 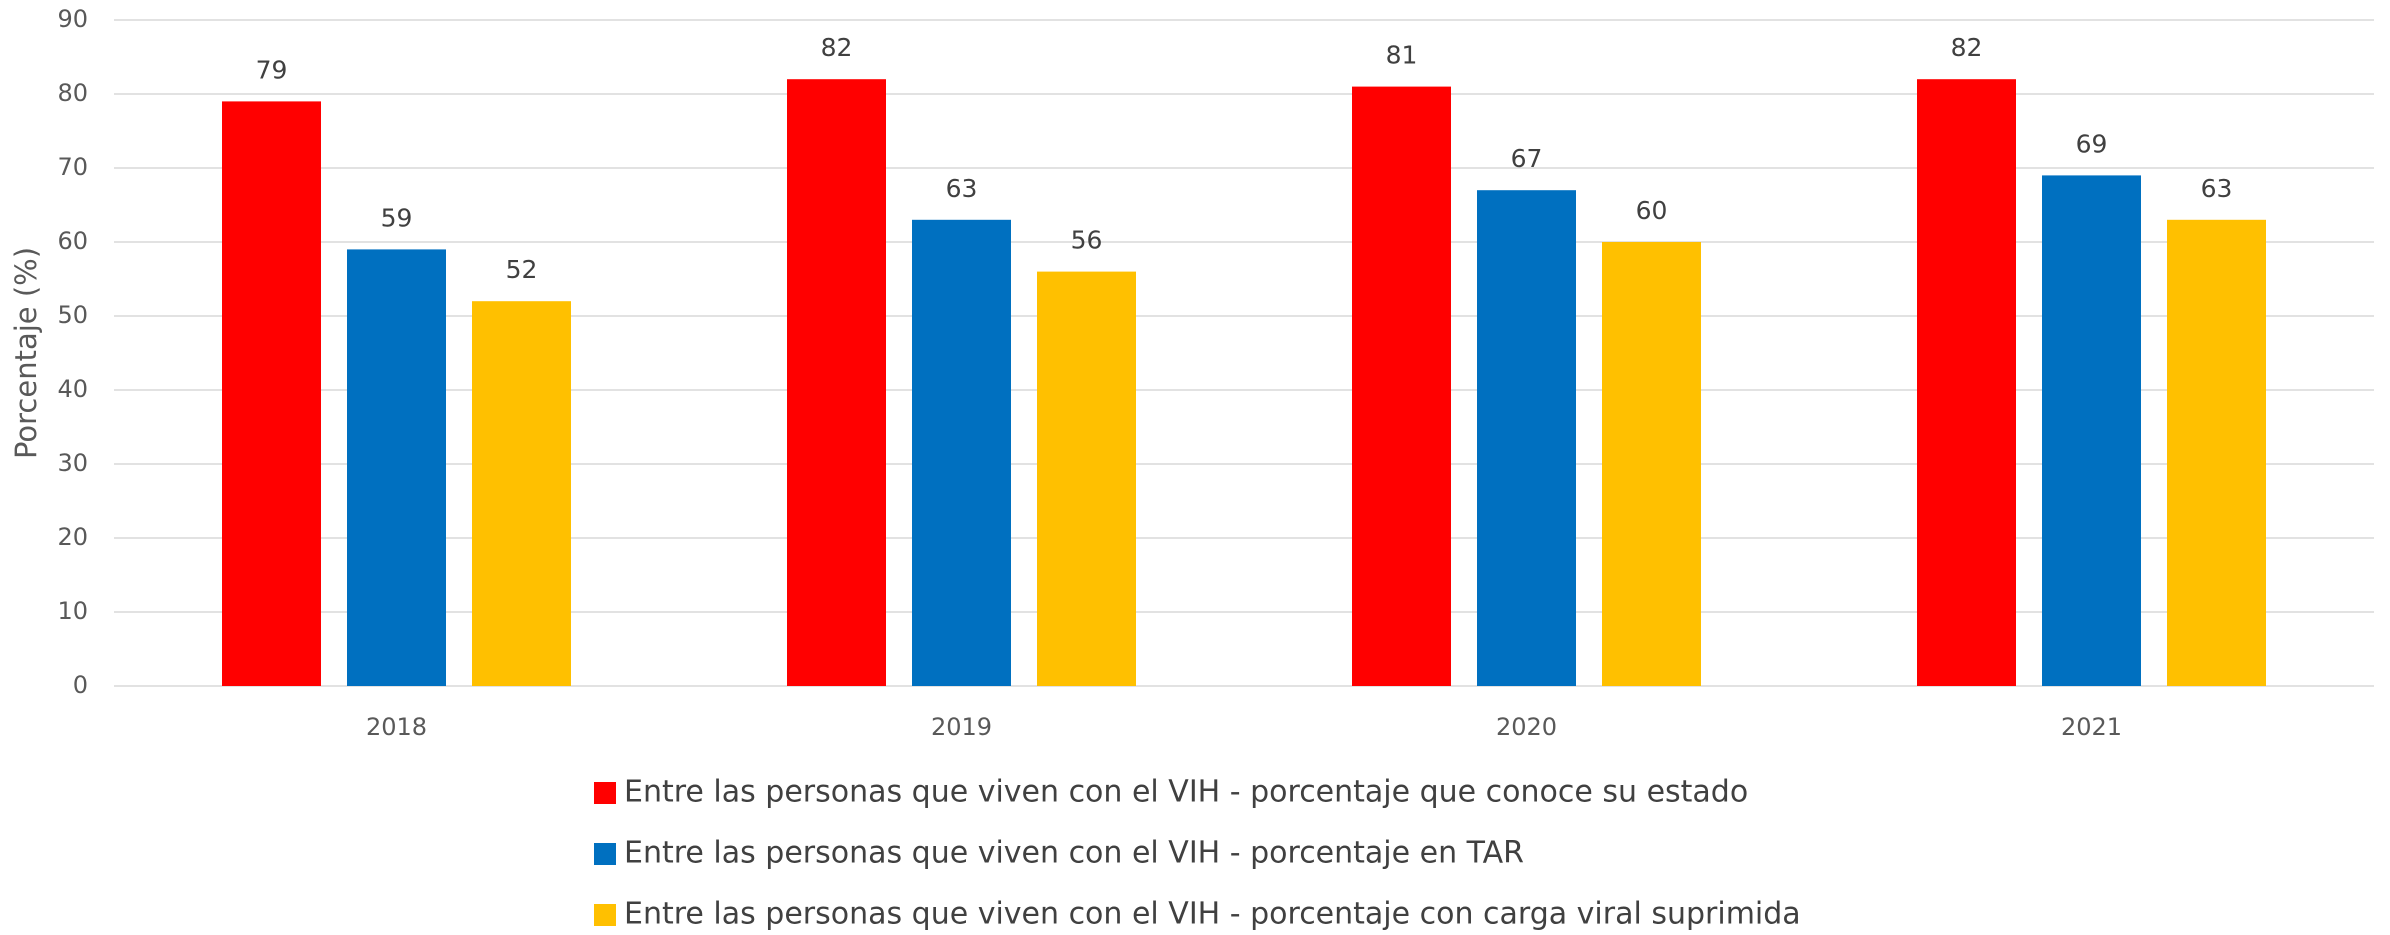 I want to click on y-tick-label: 60, so click(x=72, y=241).